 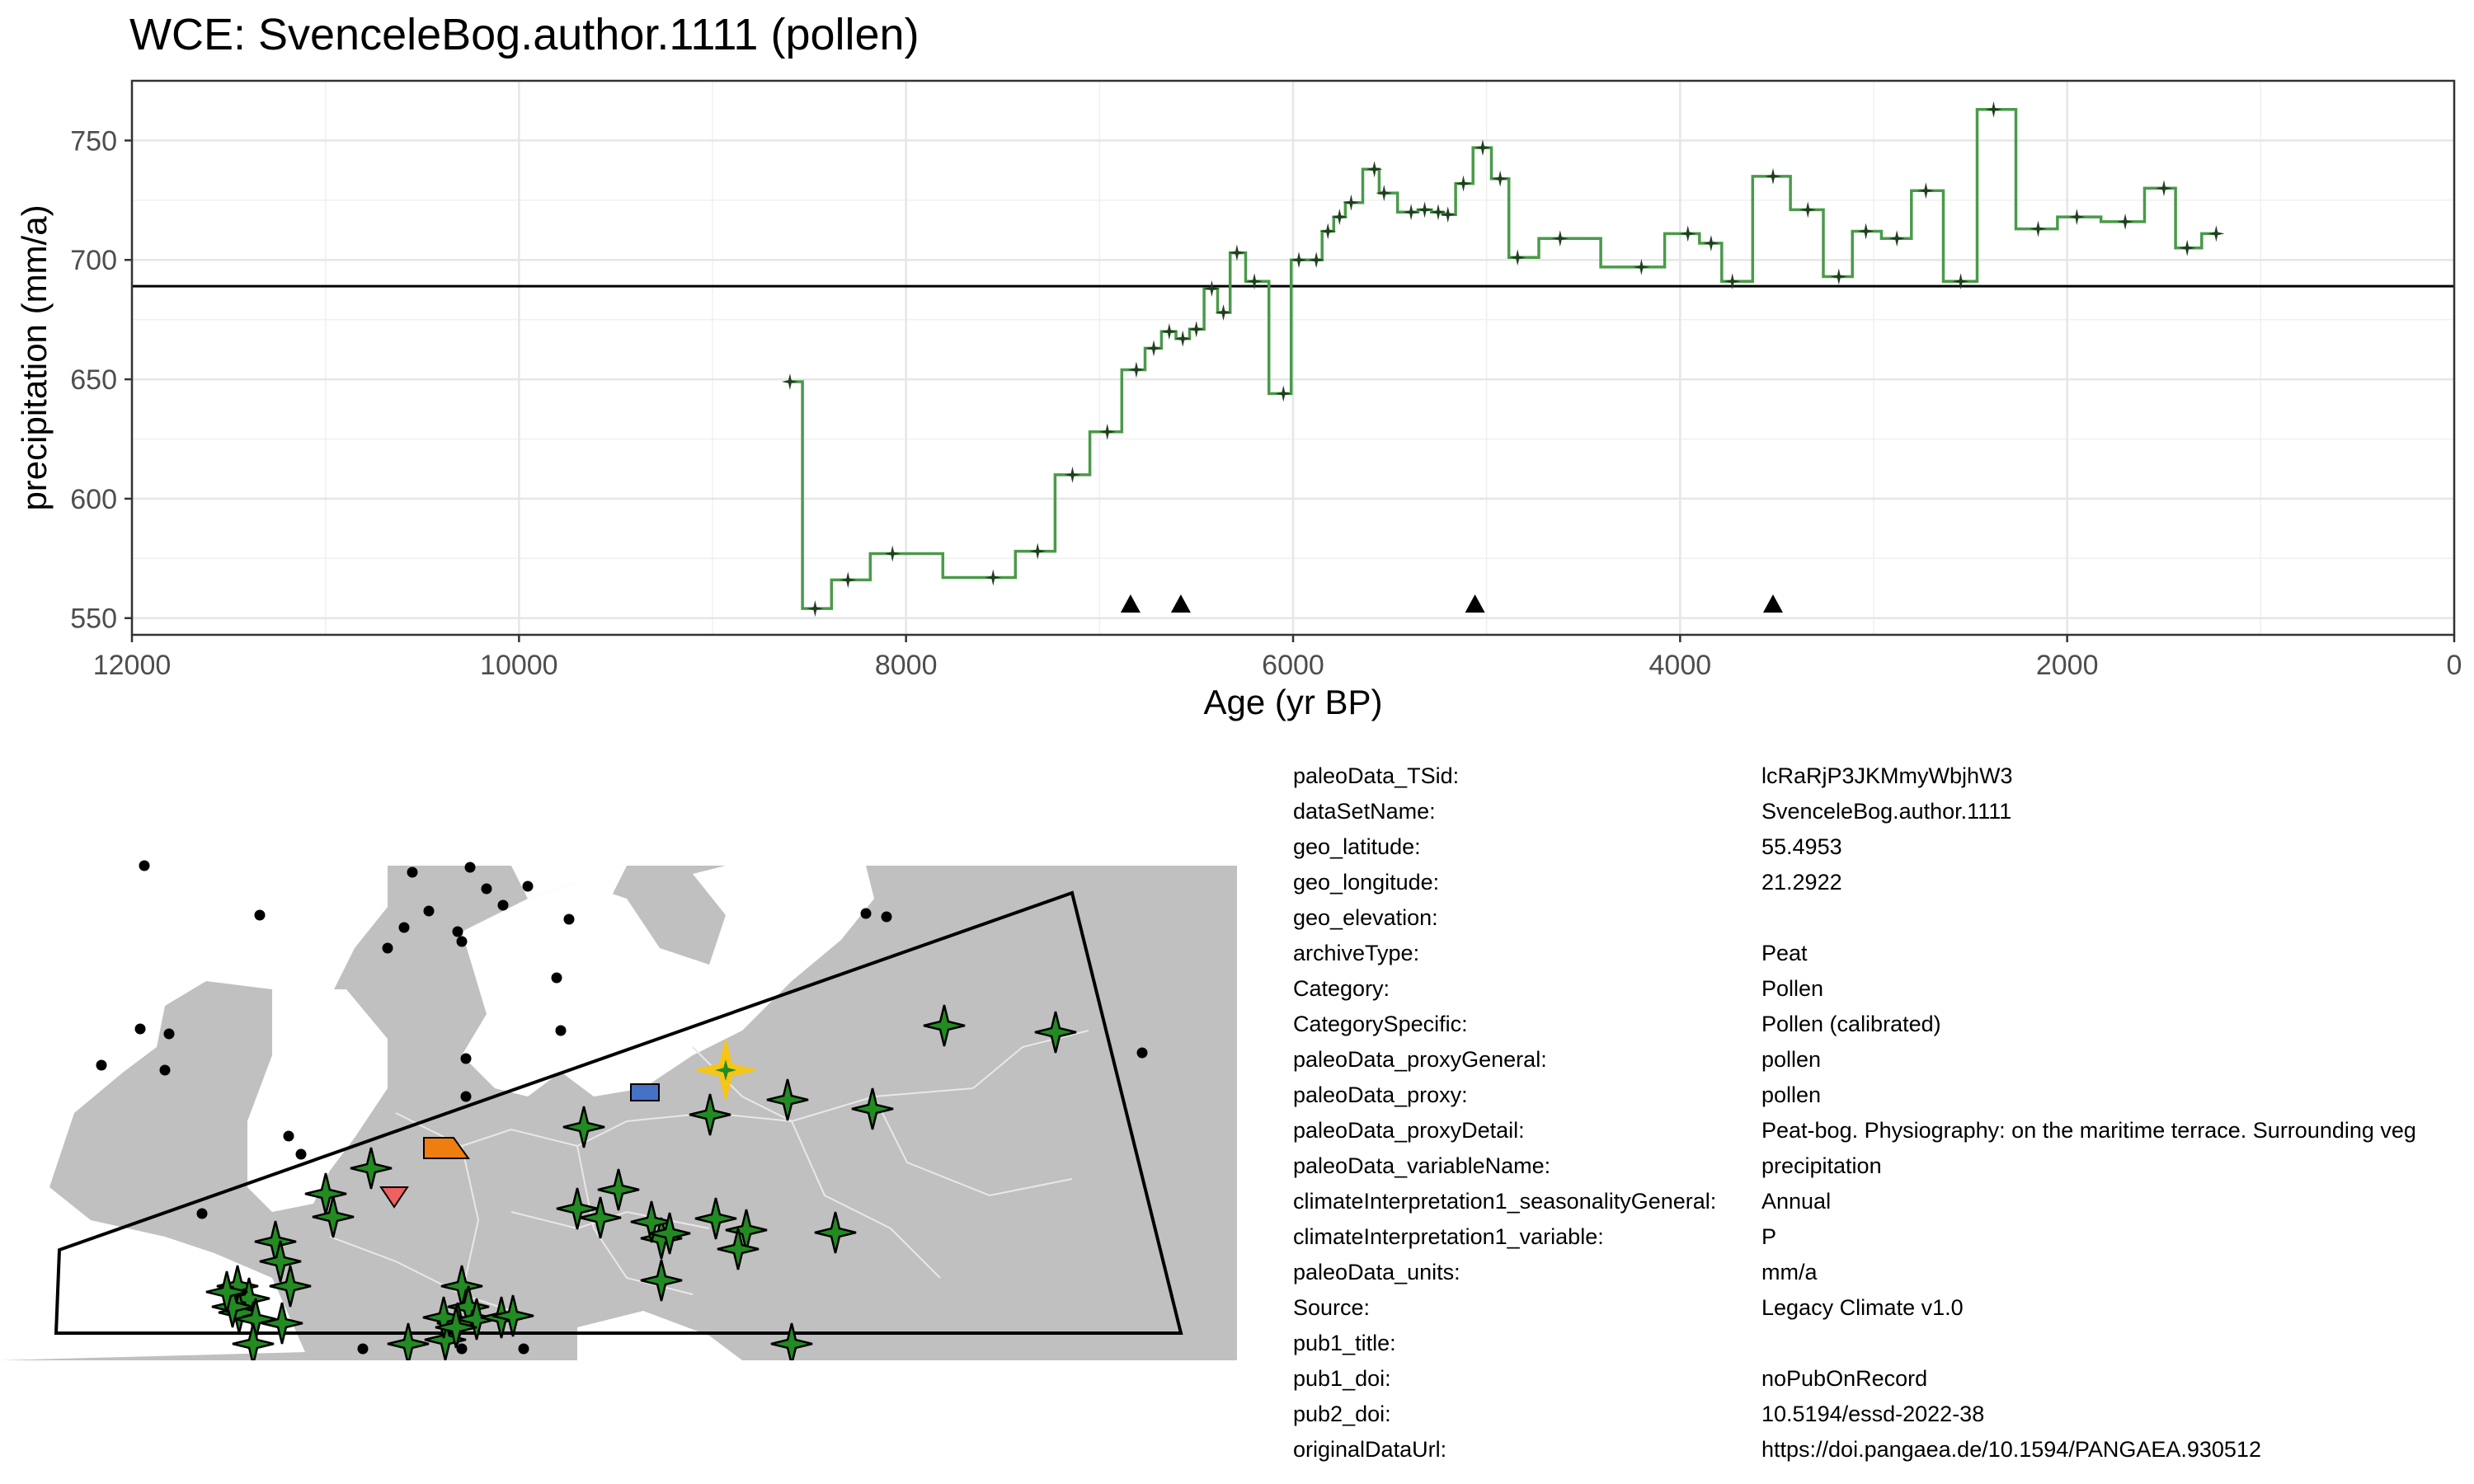 What do you see at coordinates (1357, 846) in the screenshot?
I see `metadata-key: geo_latitude:` at bounding box center [1357, 846].